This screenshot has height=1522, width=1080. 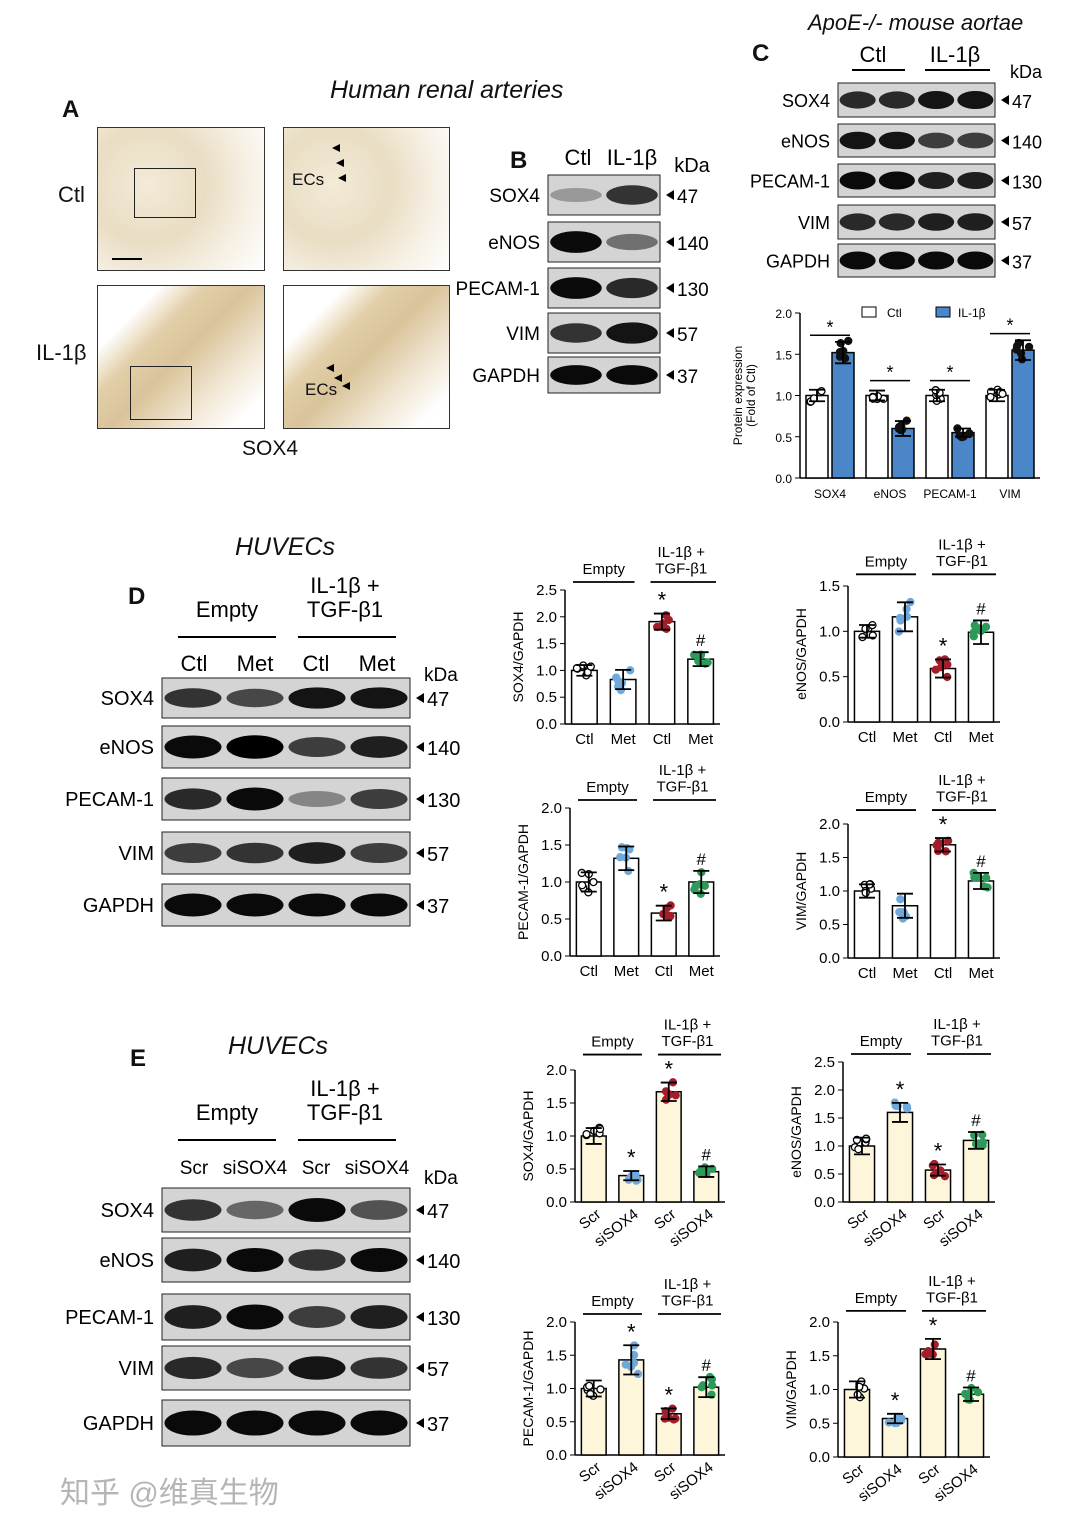 I want to click on row-label-ctl: Ctl, so click(x=71, y=194).